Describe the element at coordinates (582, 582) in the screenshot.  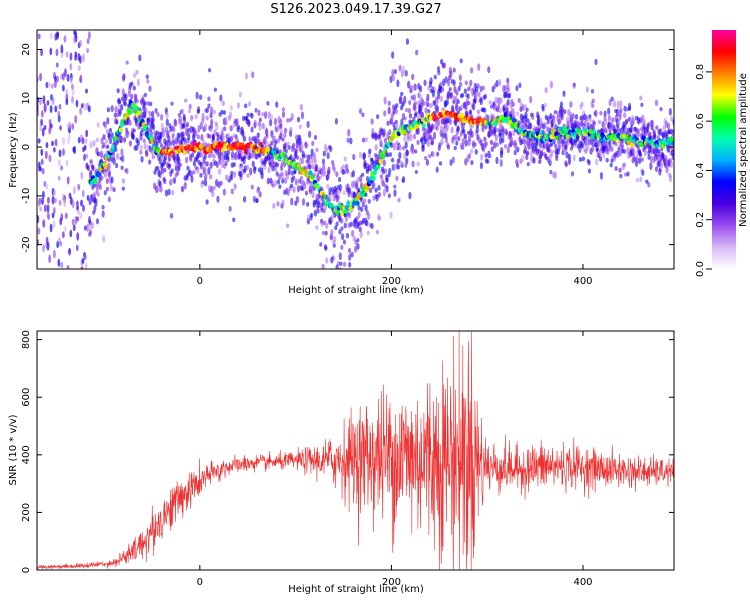
I see `snr-x-tick-label: 400` at that location.